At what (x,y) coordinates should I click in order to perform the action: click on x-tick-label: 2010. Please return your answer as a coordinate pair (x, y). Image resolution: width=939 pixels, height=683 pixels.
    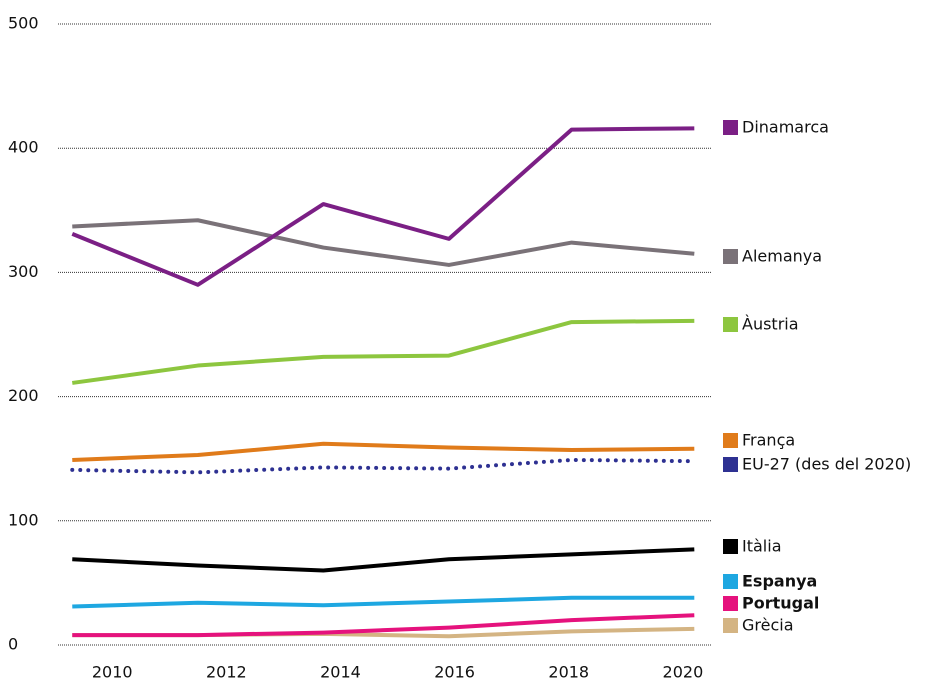
    Looking at the image, I should click on (112, 672).